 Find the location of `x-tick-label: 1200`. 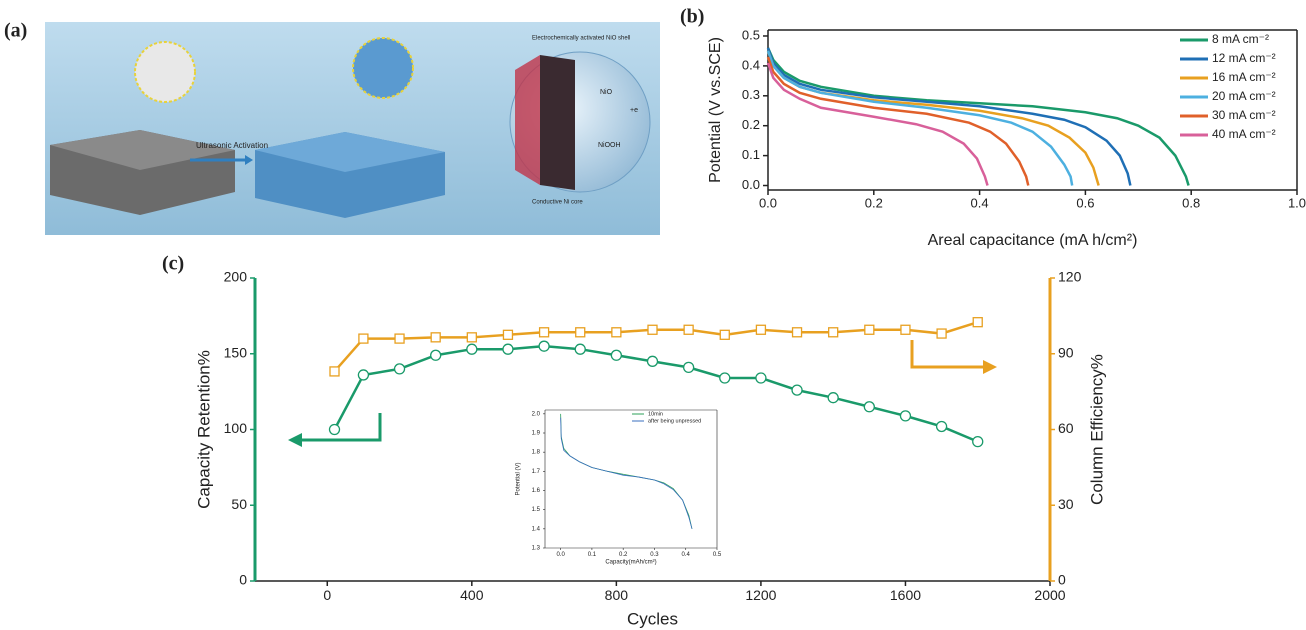

x-tick-label: 1200 is located at coordinates (760, 595).